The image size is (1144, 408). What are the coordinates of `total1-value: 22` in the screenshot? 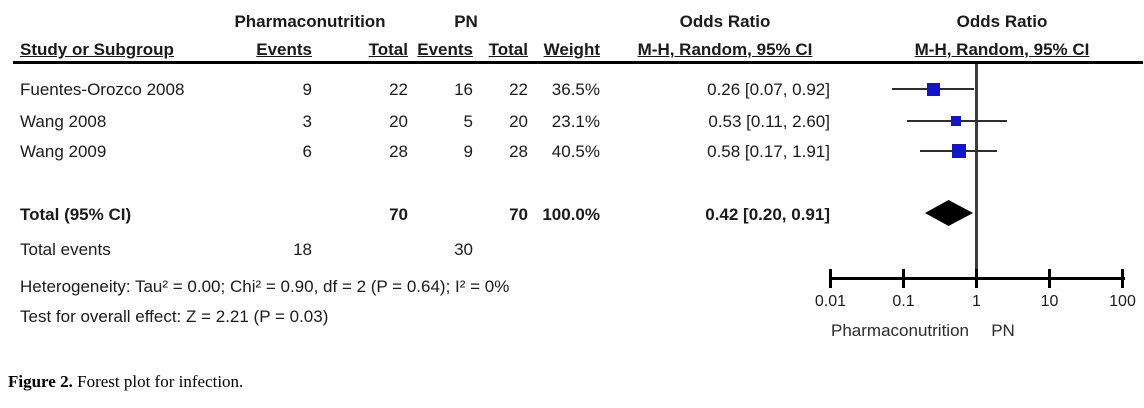 It's located at (398, 89).